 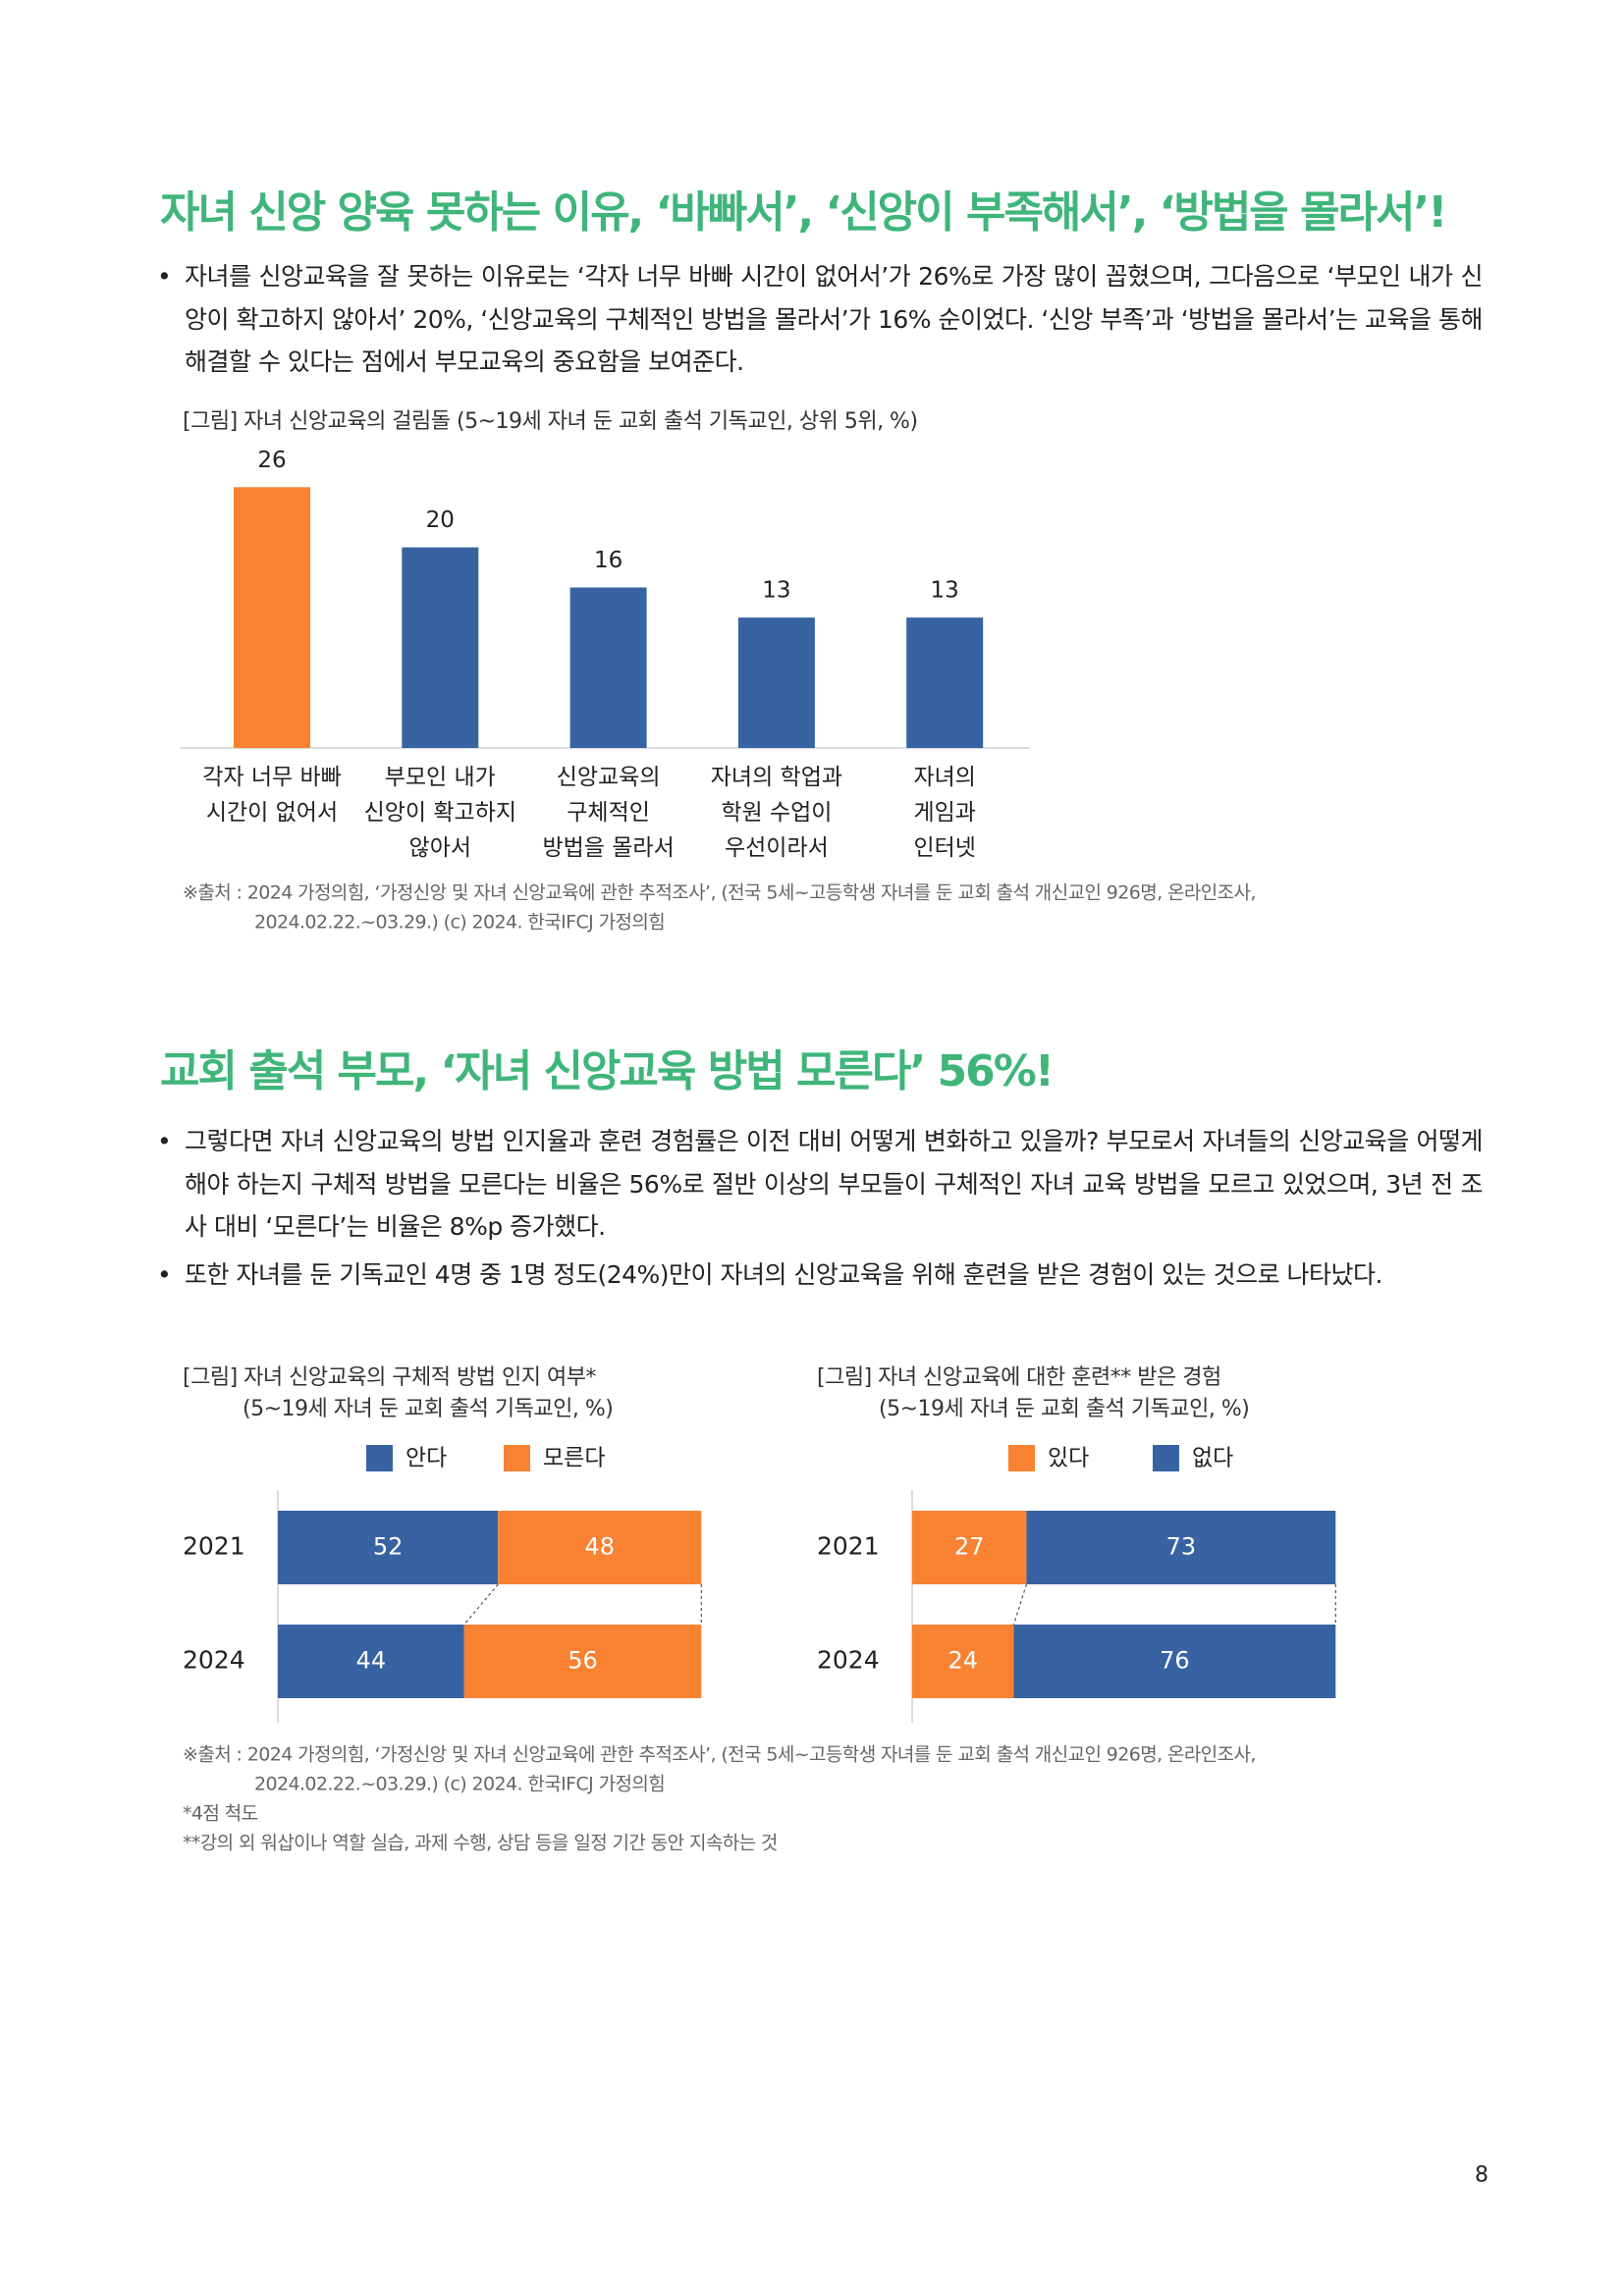 What do you see at coordinates (1481, 2175) in the screenshot?
I see `page-number: 8` at bounding box center [1481, 2175].